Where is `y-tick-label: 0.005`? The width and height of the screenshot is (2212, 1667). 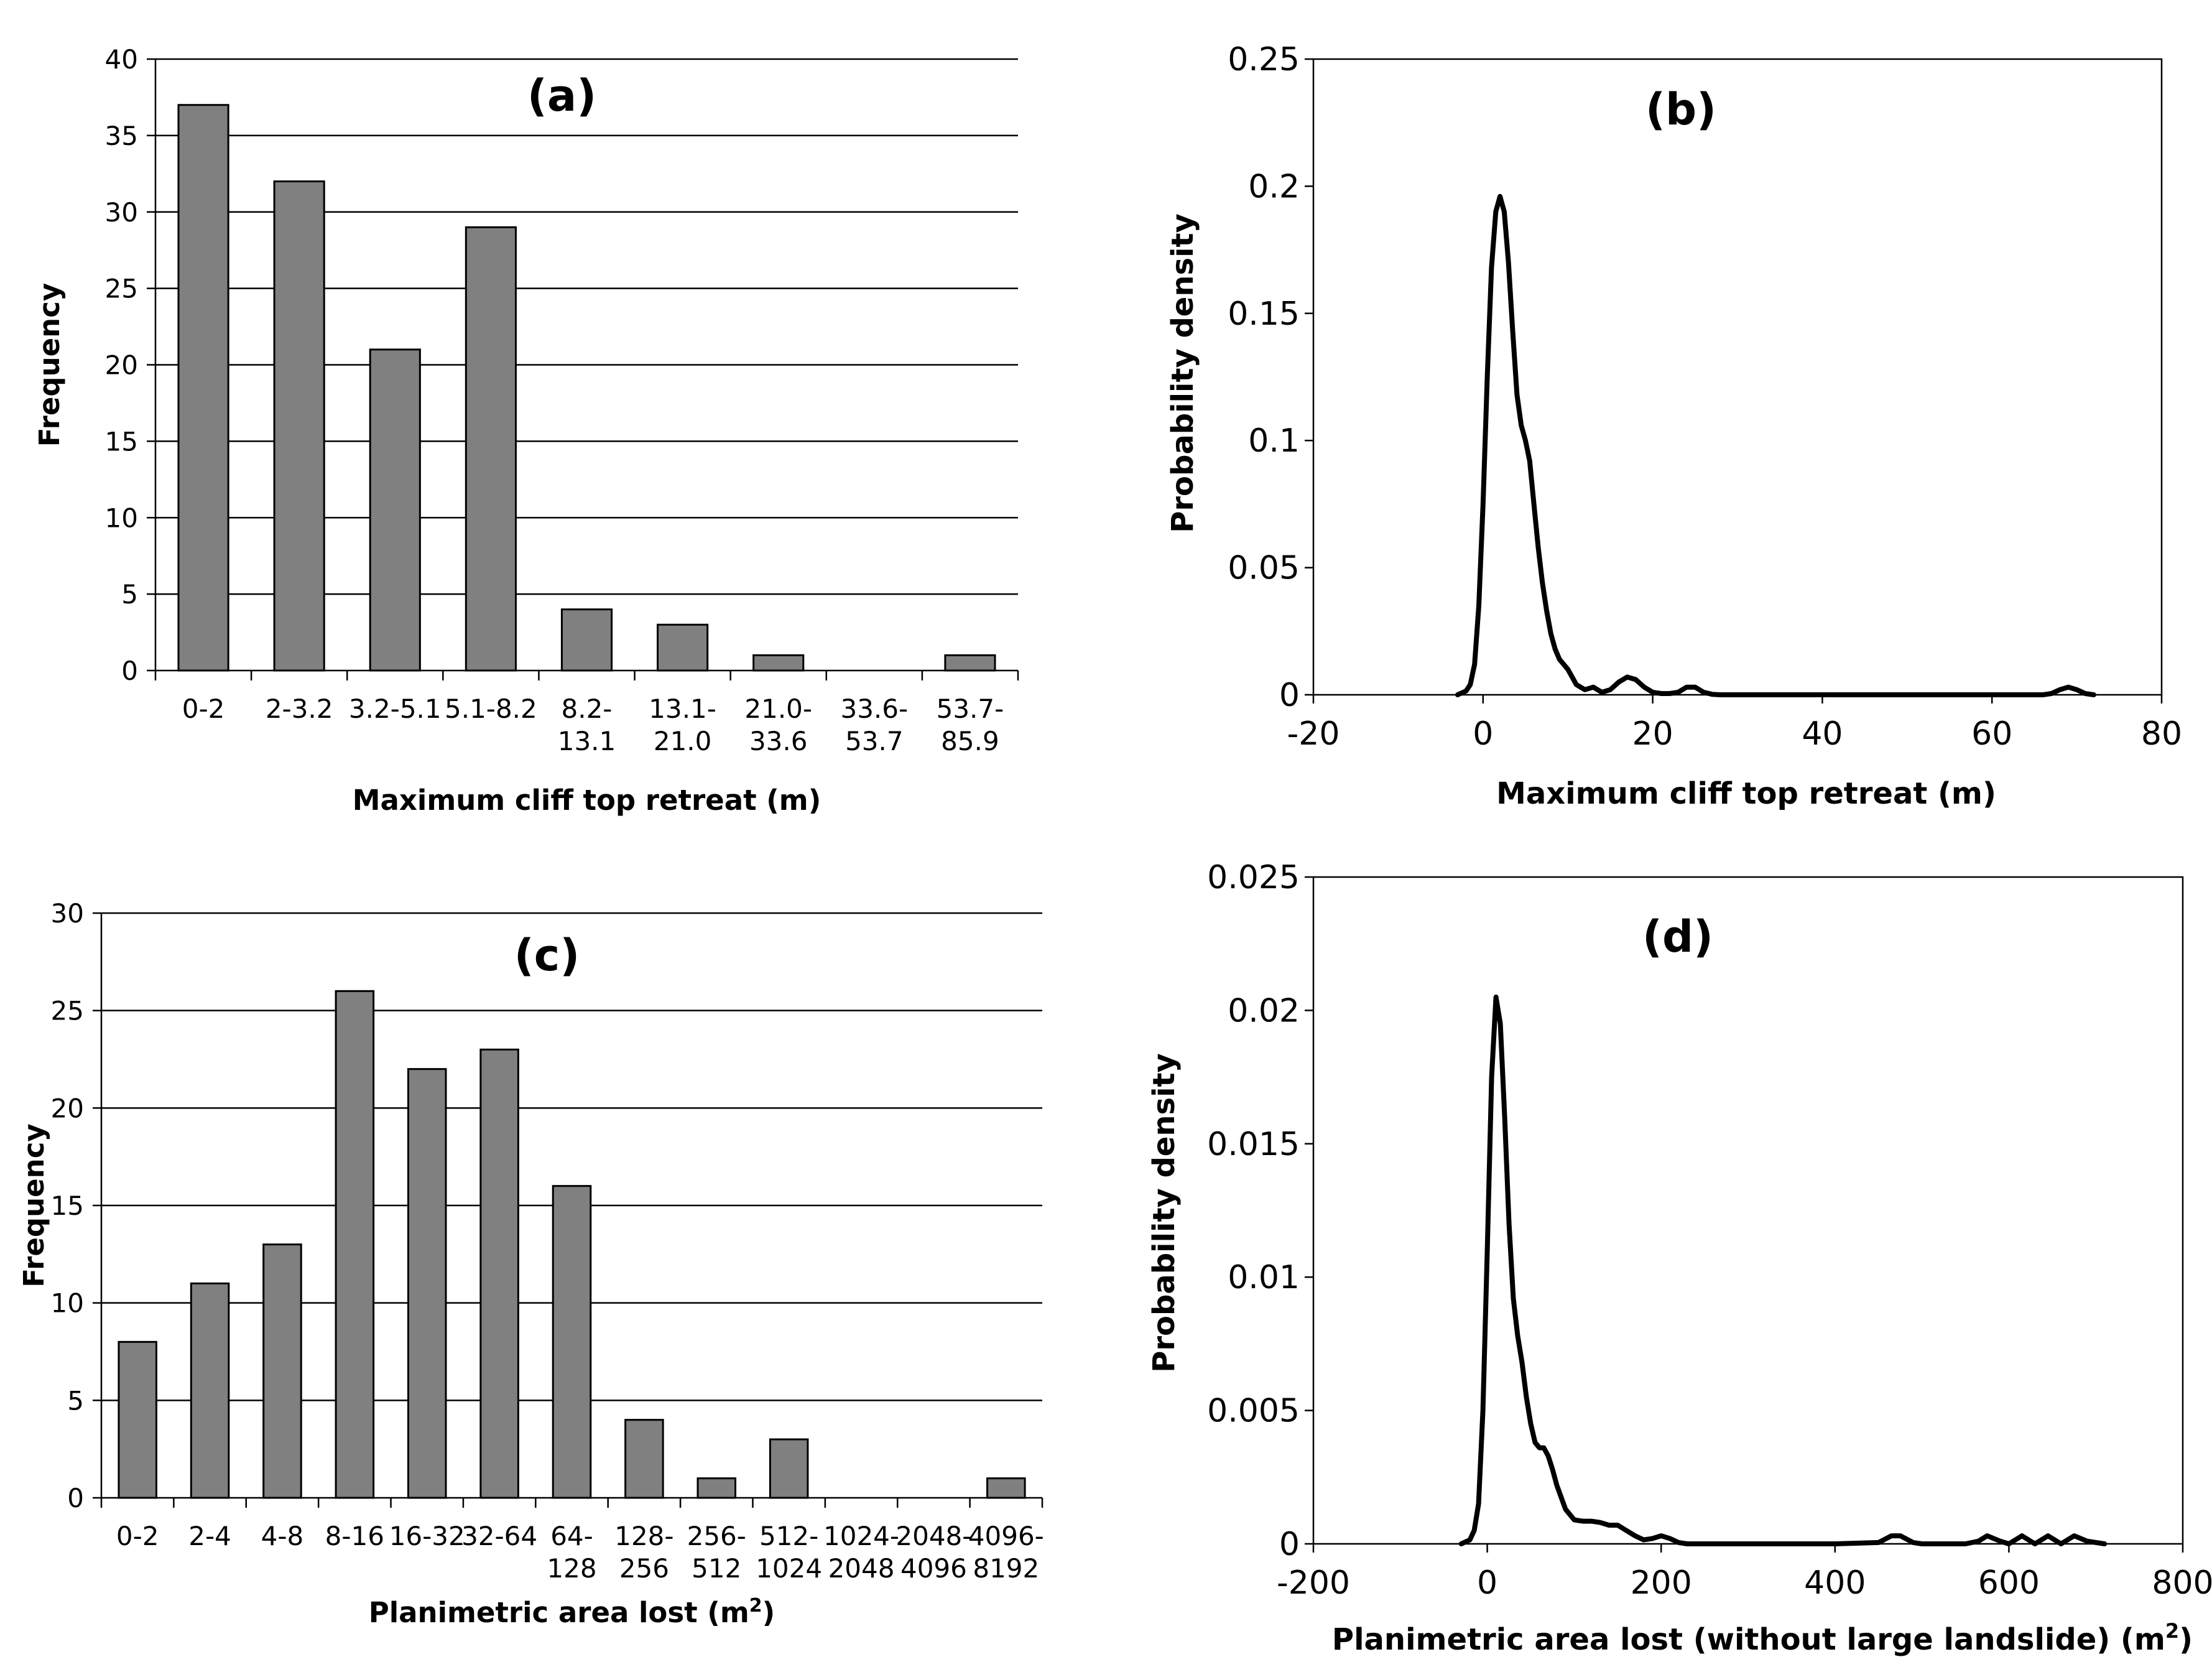
y-tick-label: 0.005 is located at coordinates (1253, 1411).